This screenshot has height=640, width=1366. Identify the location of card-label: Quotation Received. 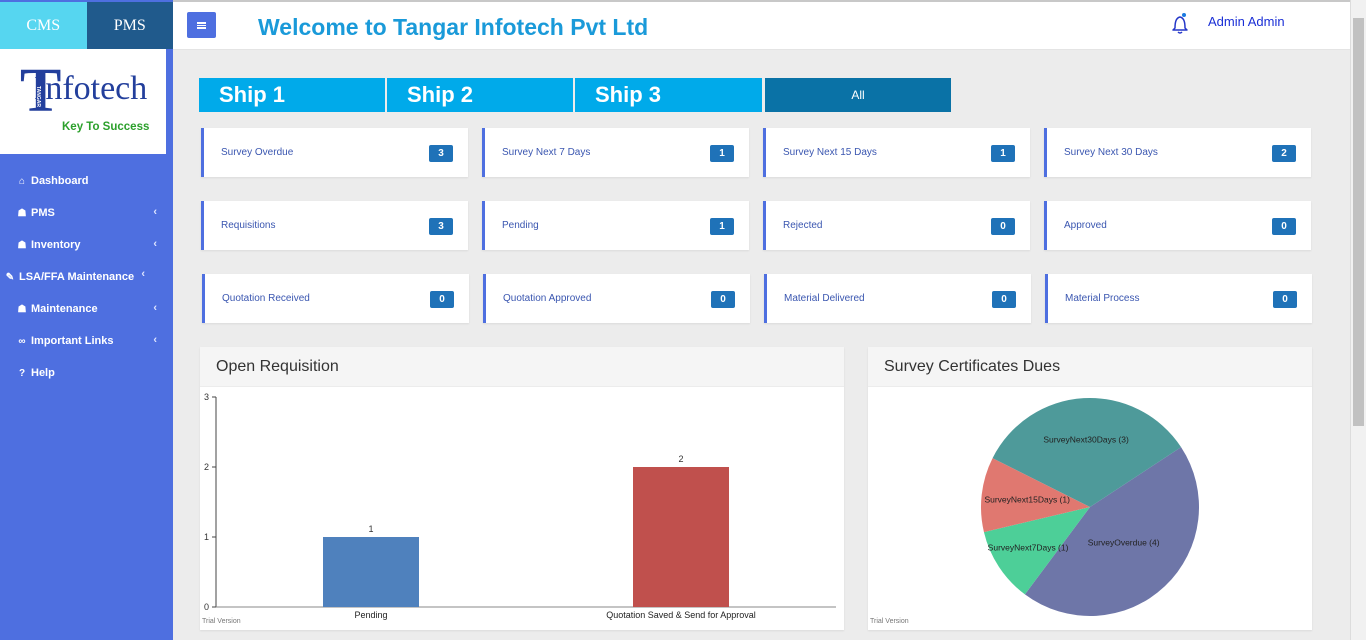
(266, 298).